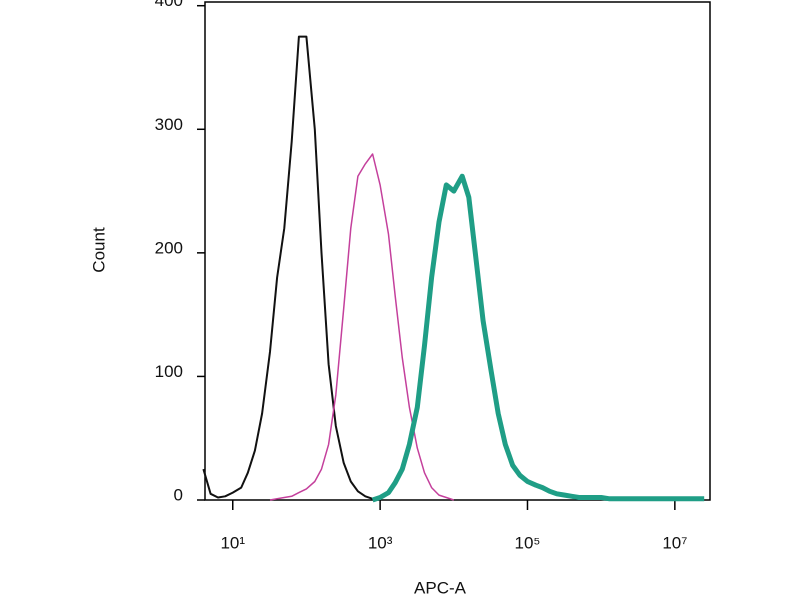  I want to click on y-tick-label: 100, so click(169, 371).